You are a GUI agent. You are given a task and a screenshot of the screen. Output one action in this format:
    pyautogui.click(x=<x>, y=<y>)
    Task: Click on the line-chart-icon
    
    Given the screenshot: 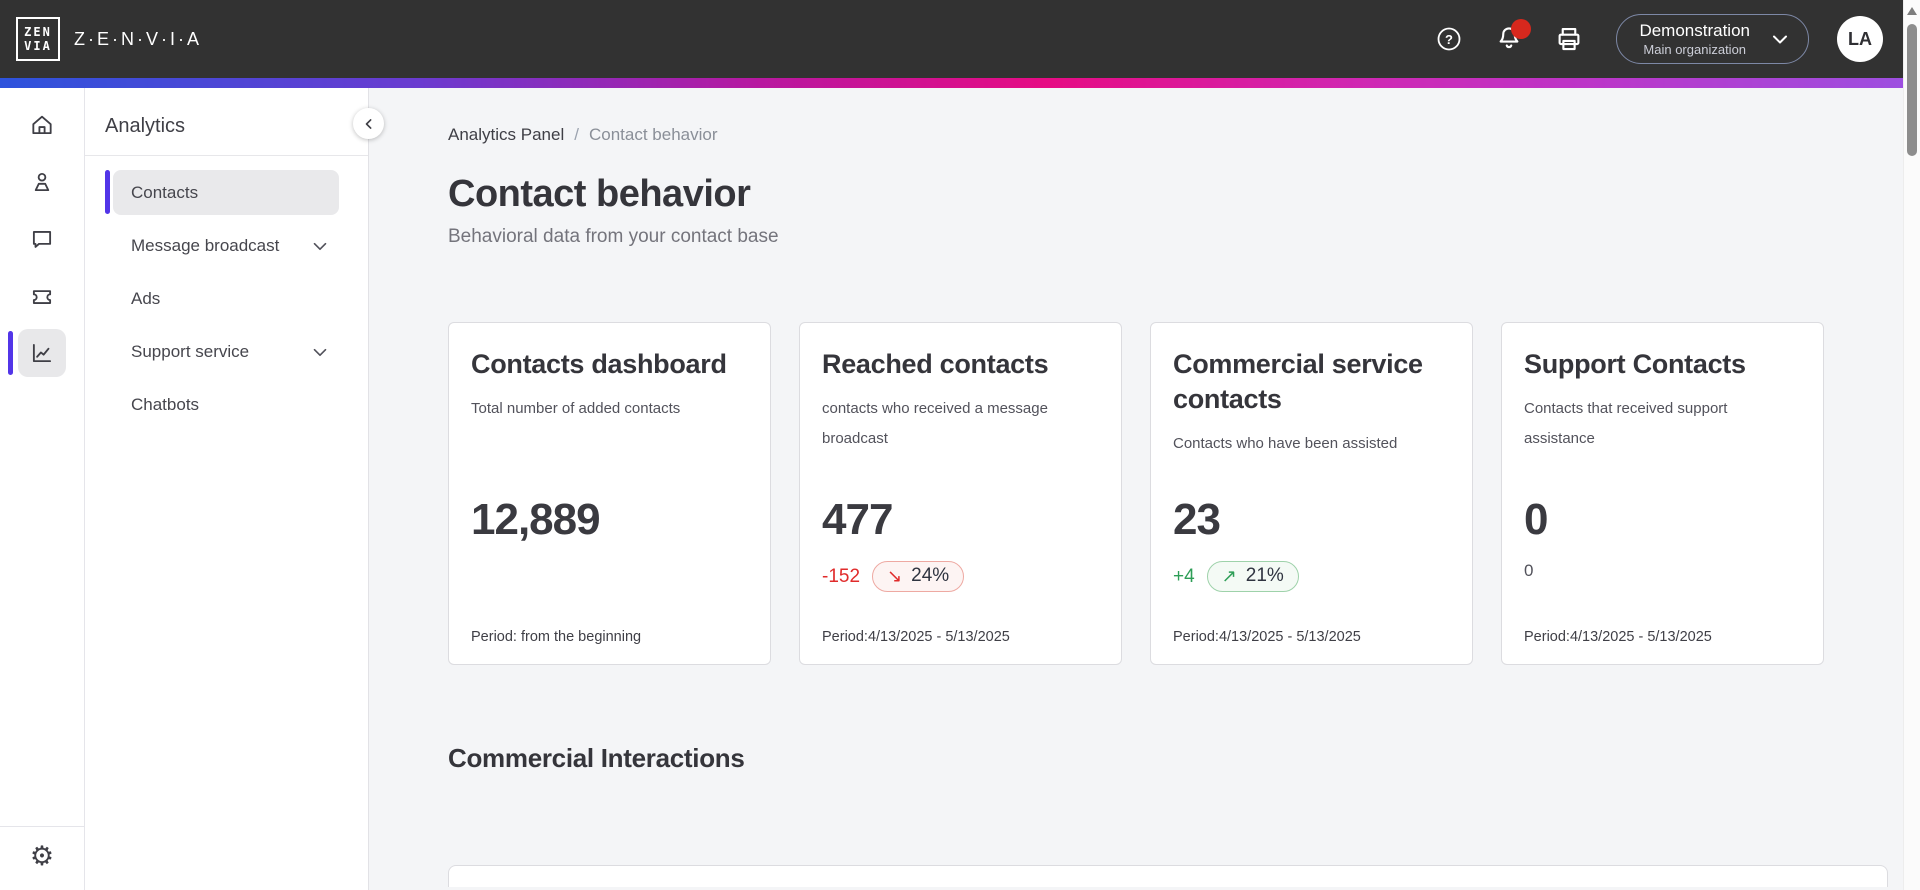 What is the action you would take?
    pyautogui.click(x=42, y=353)
    